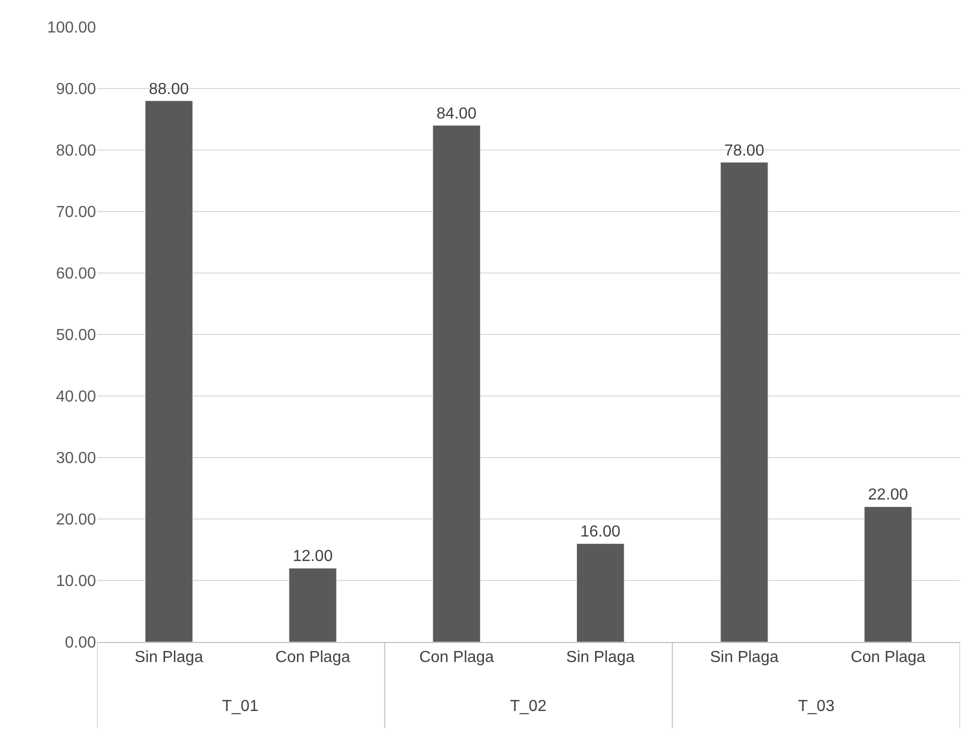 The image size is (977, 731). What do you see at coordinates (76, 274) in the screenshot?
I see `y-tick-label: 60.00` at bounding box center [76, 274].